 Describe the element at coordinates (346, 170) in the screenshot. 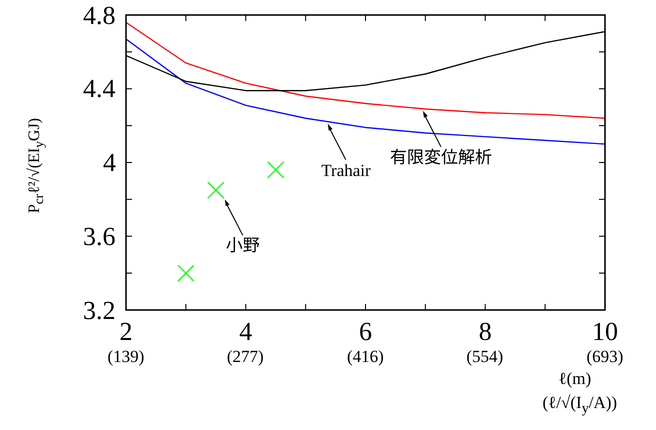

I see `annotation: Trahair` at that location.